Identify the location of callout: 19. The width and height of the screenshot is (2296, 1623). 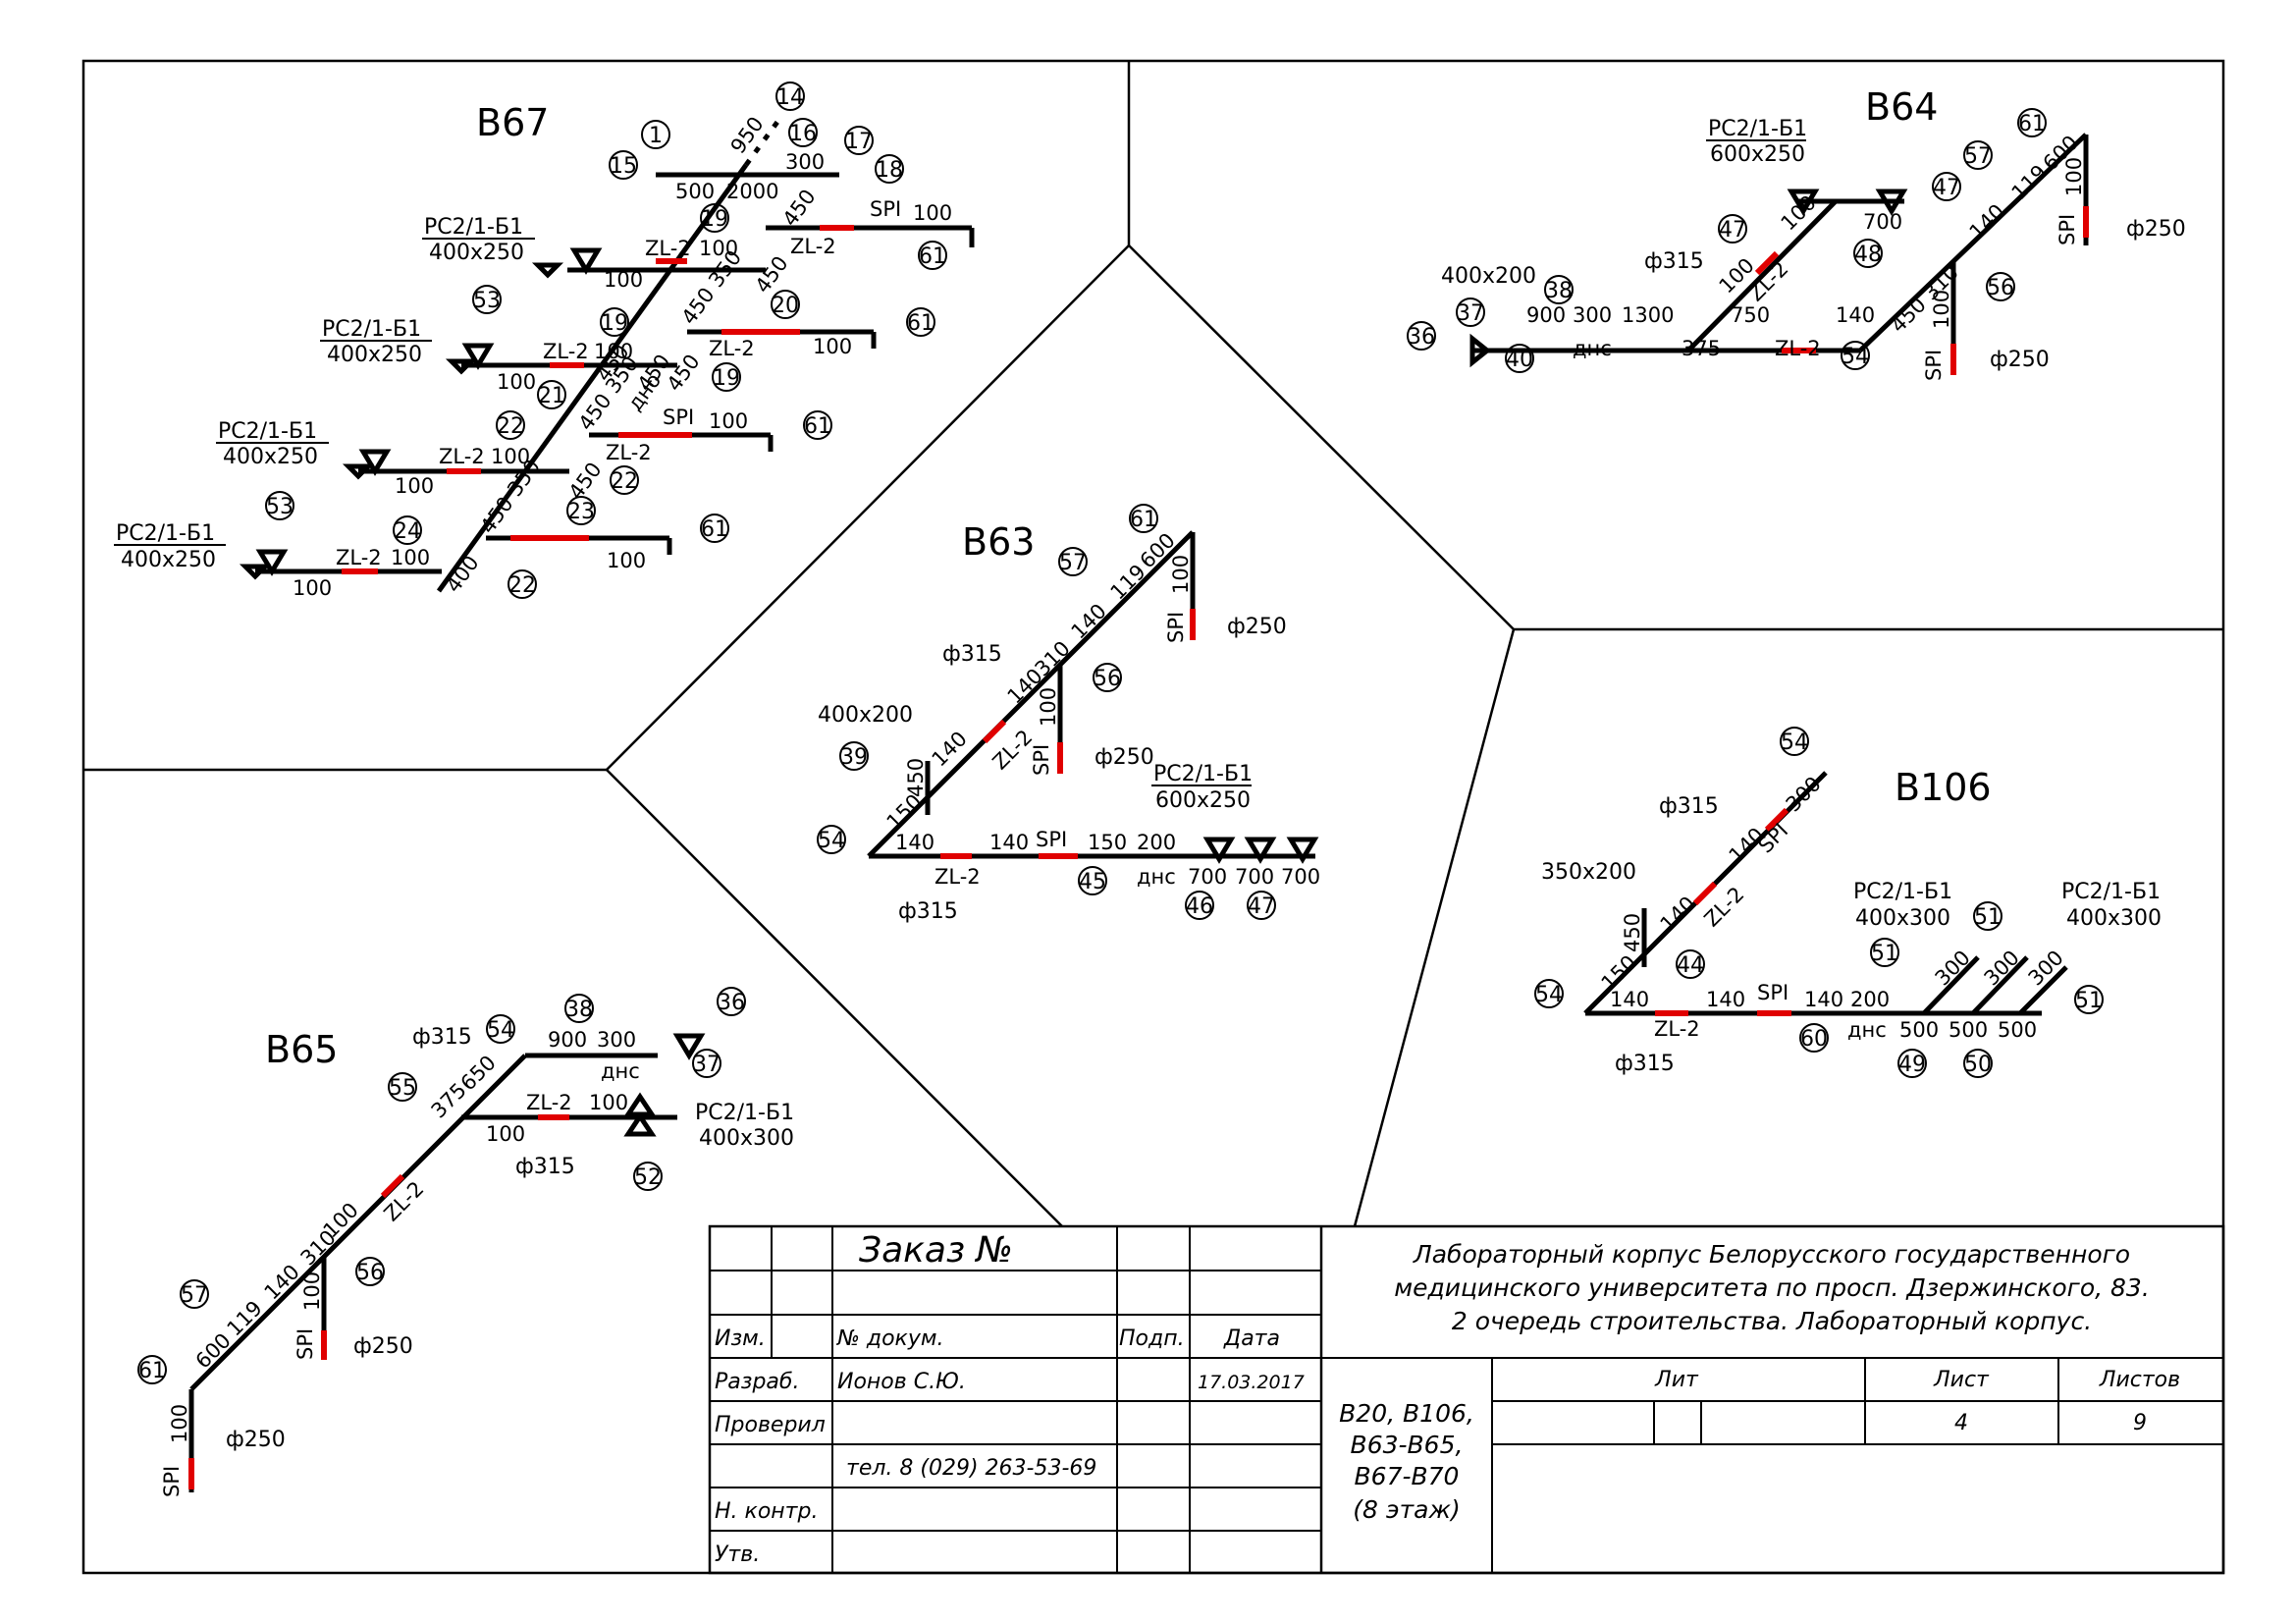
(614, 323).